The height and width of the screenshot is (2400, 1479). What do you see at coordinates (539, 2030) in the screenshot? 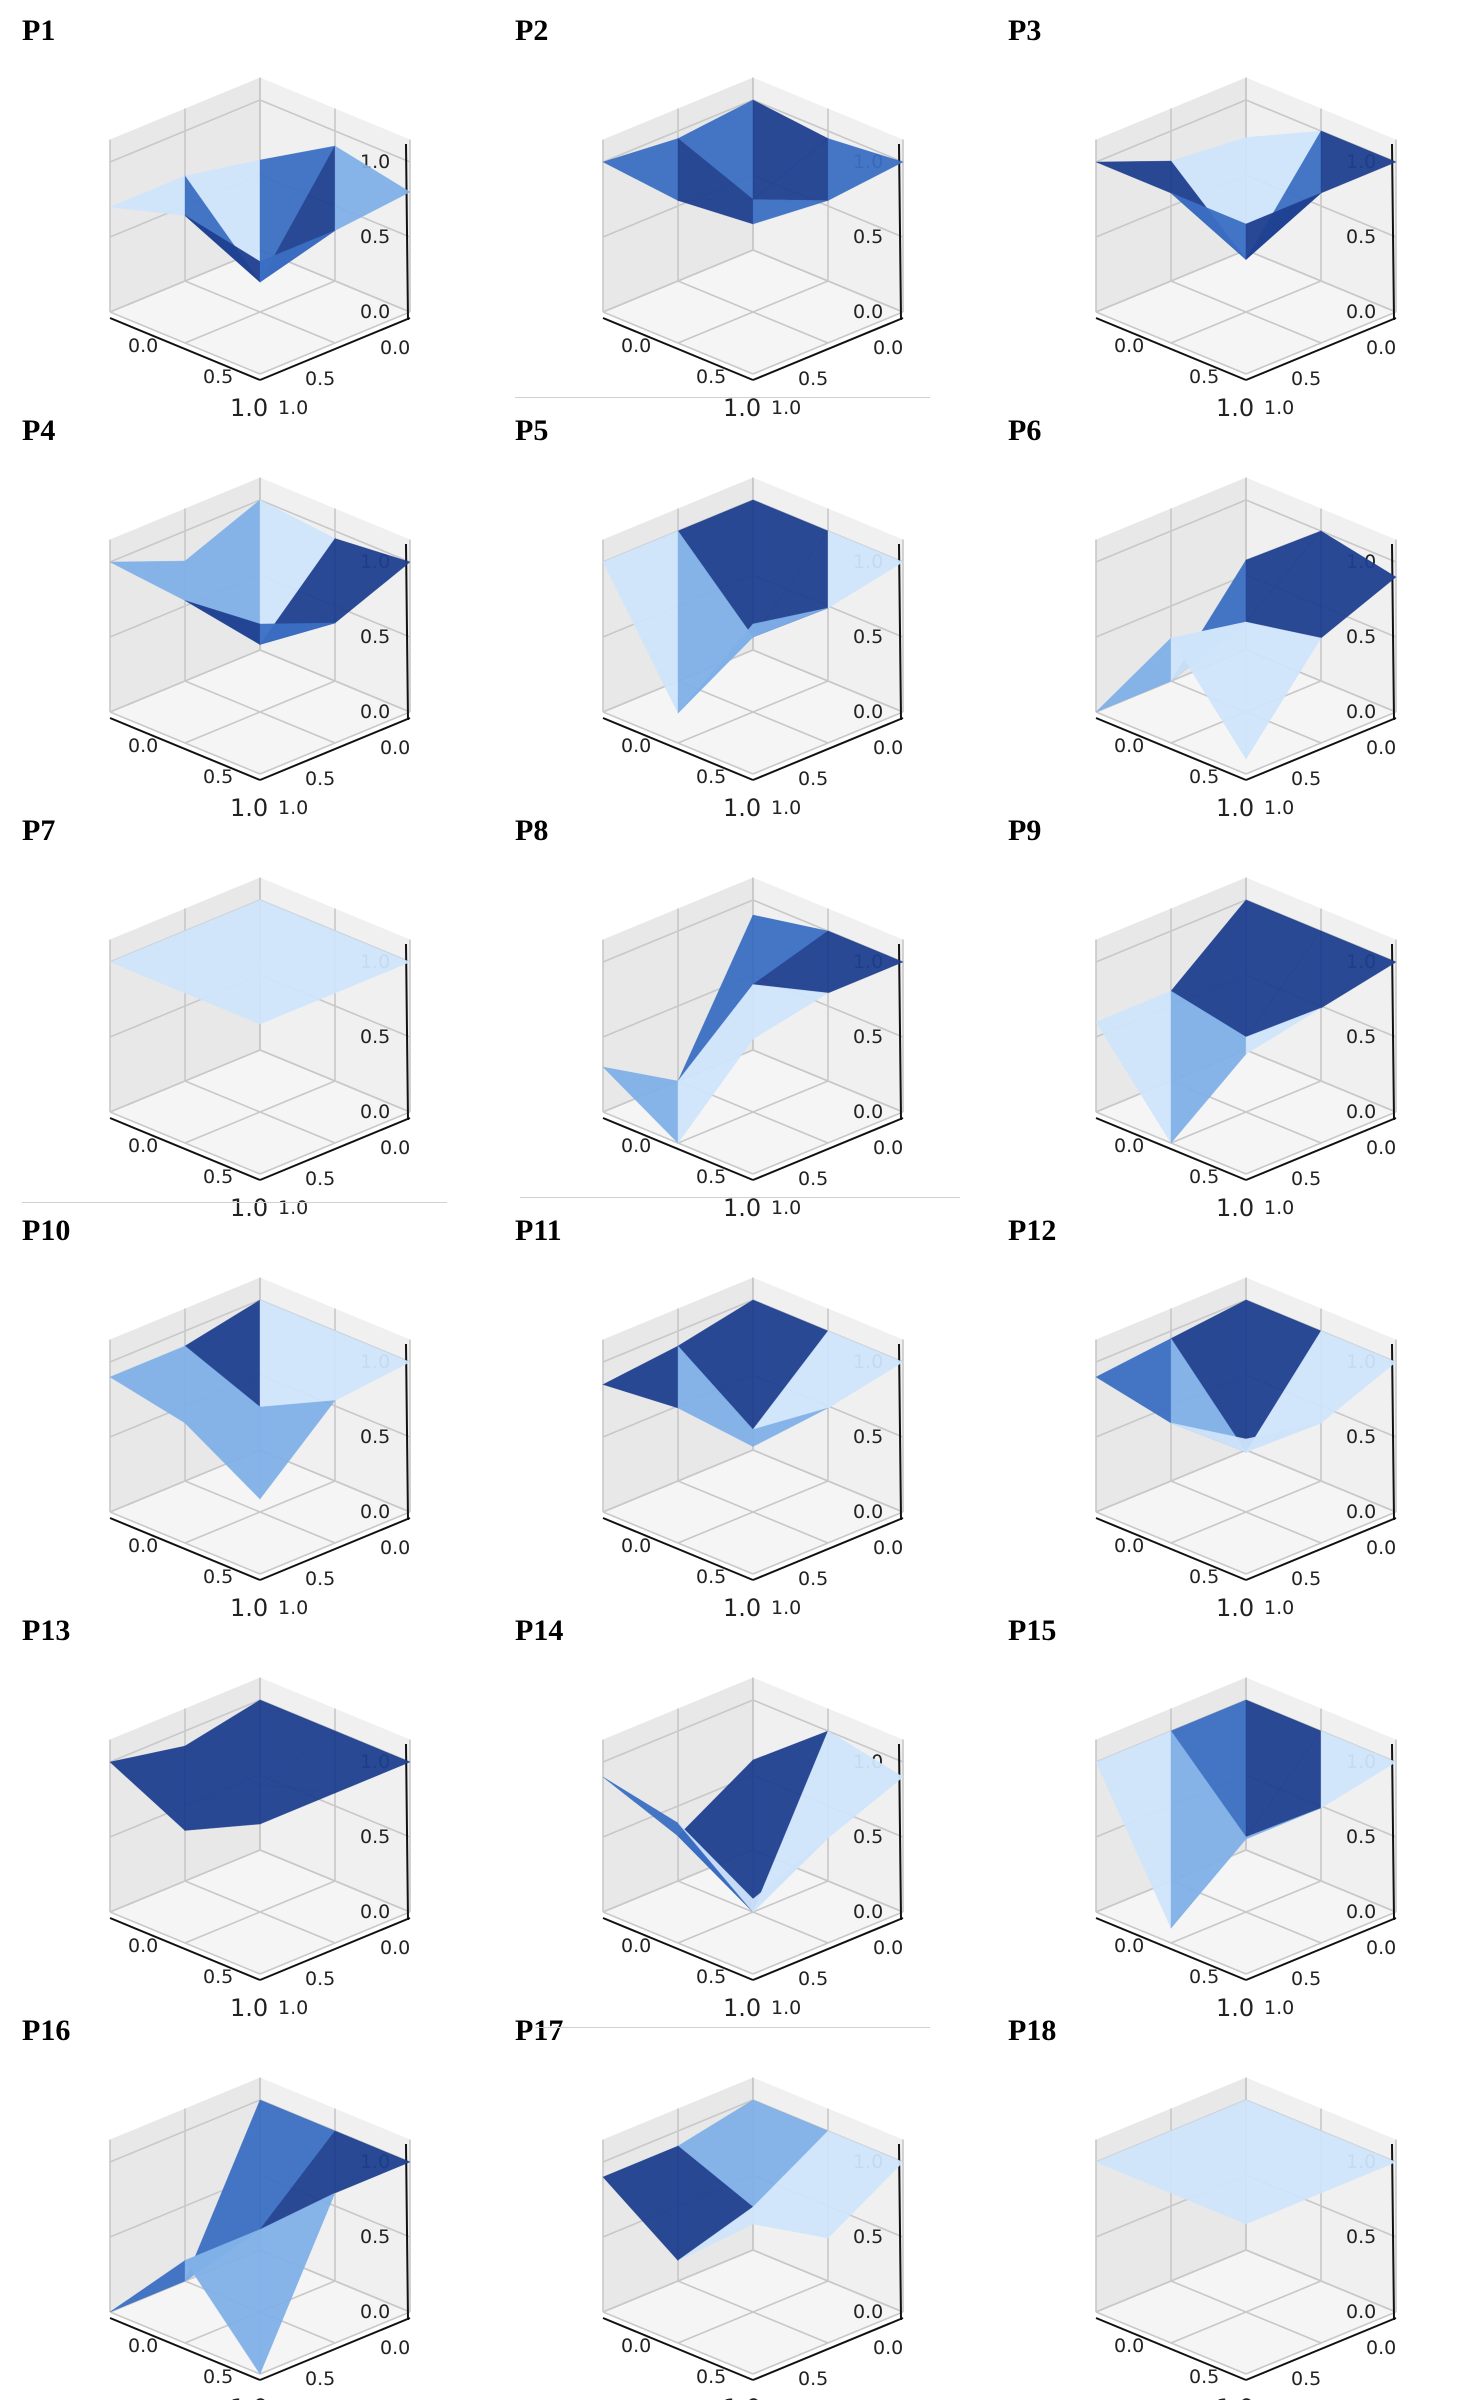
I see `panel-title: P17` at bounding box center [539, 2030].